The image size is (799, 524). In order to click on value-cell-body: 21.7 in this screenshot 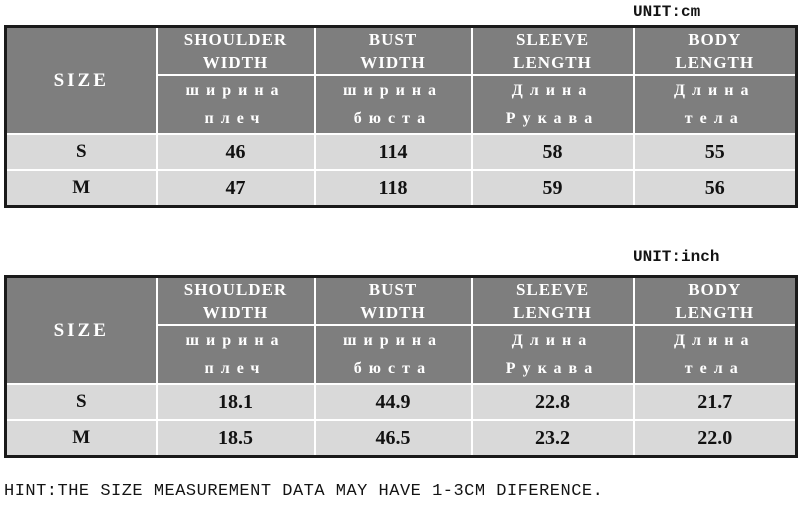, I will do `click(715, 402)`.